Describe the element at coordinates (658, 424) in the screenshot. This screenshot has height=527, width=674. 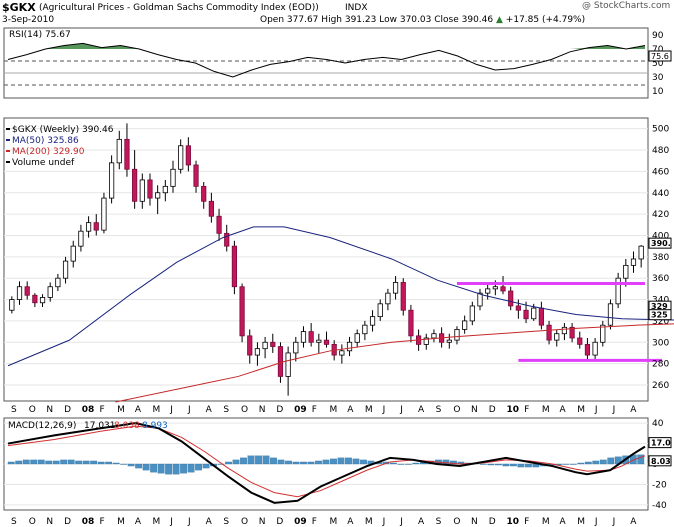
I see `macd-tick-label: 40` at that location.